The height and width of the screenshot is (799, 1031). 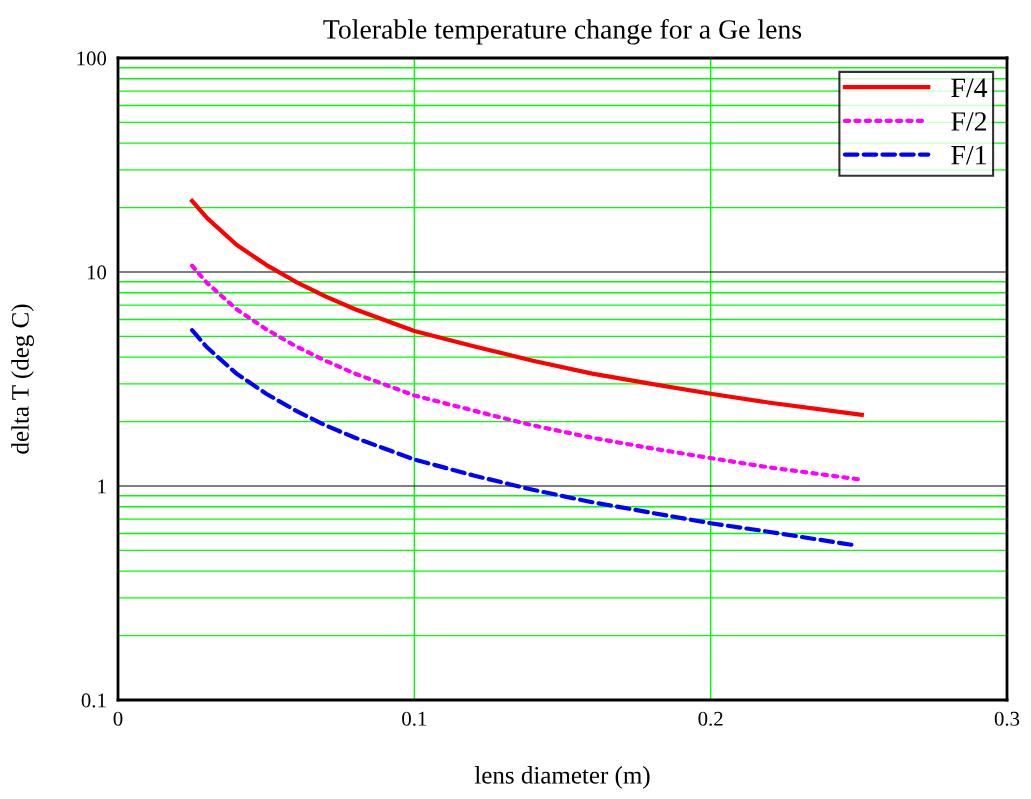 I want to click on y-tick-label: 1, so click(x=102, y=486).